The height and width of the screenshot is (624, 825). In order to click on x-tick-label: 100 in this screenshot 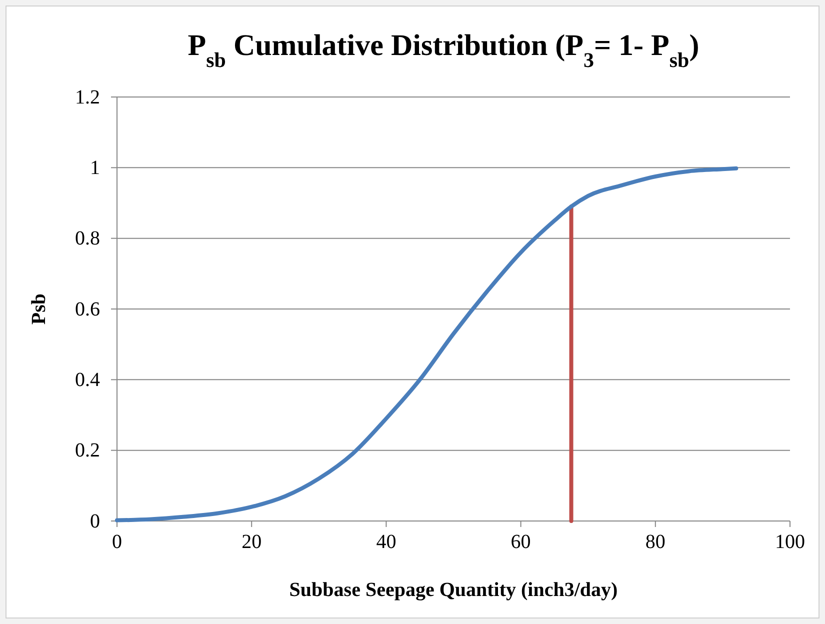, I will do `click(790, 542)`.